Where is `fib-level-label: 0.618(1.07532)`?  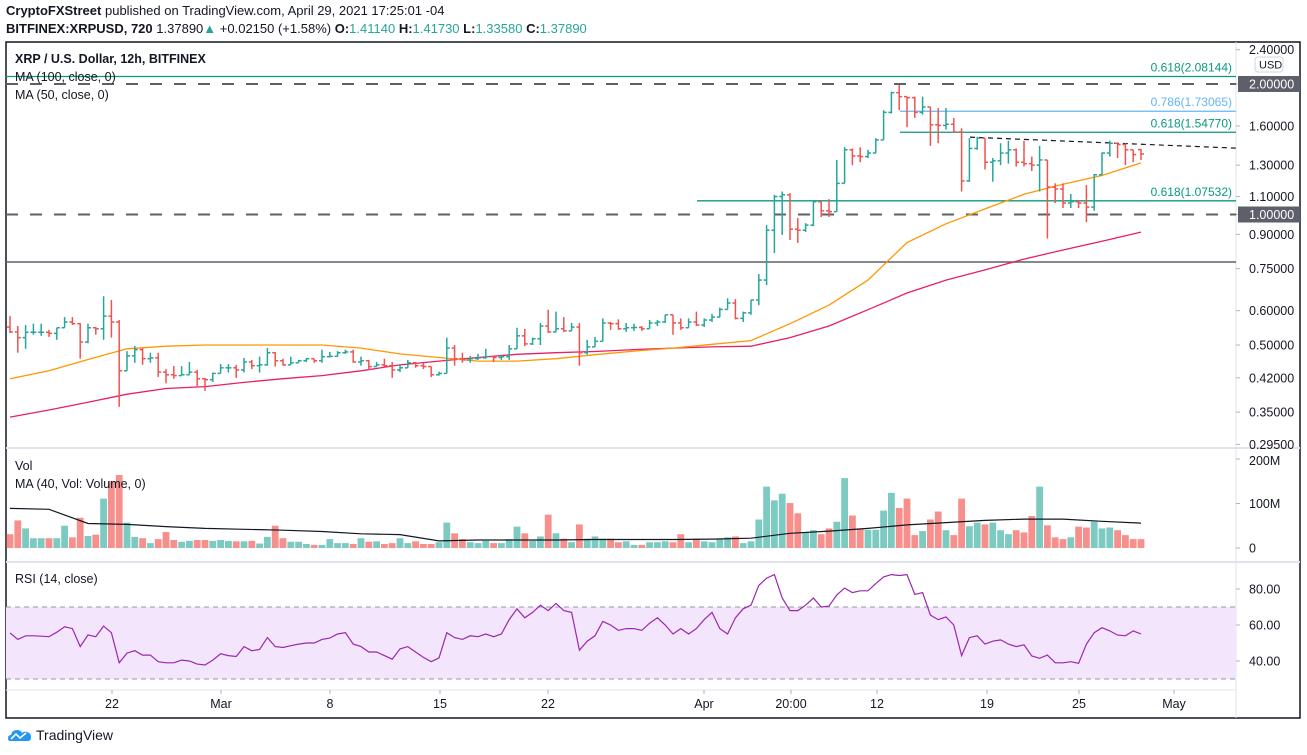 fib-level-label: 0.618(1.07532) is located at coordinates (1191, 192).